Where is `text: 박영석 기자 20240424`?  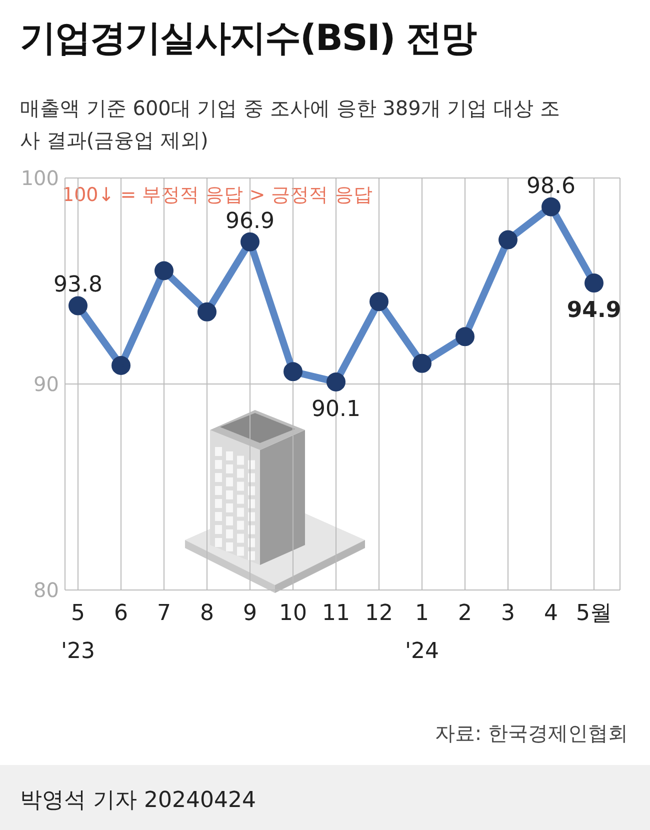
text: 박영석 기자 20240424 is located at coordinates (138, 801).